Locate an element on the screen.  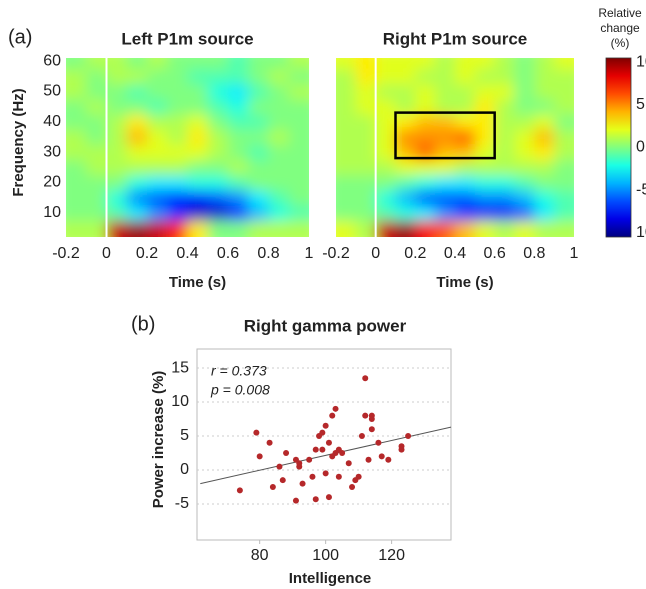
x-axis-label: Time (s) is located at coordinates (197, 282).